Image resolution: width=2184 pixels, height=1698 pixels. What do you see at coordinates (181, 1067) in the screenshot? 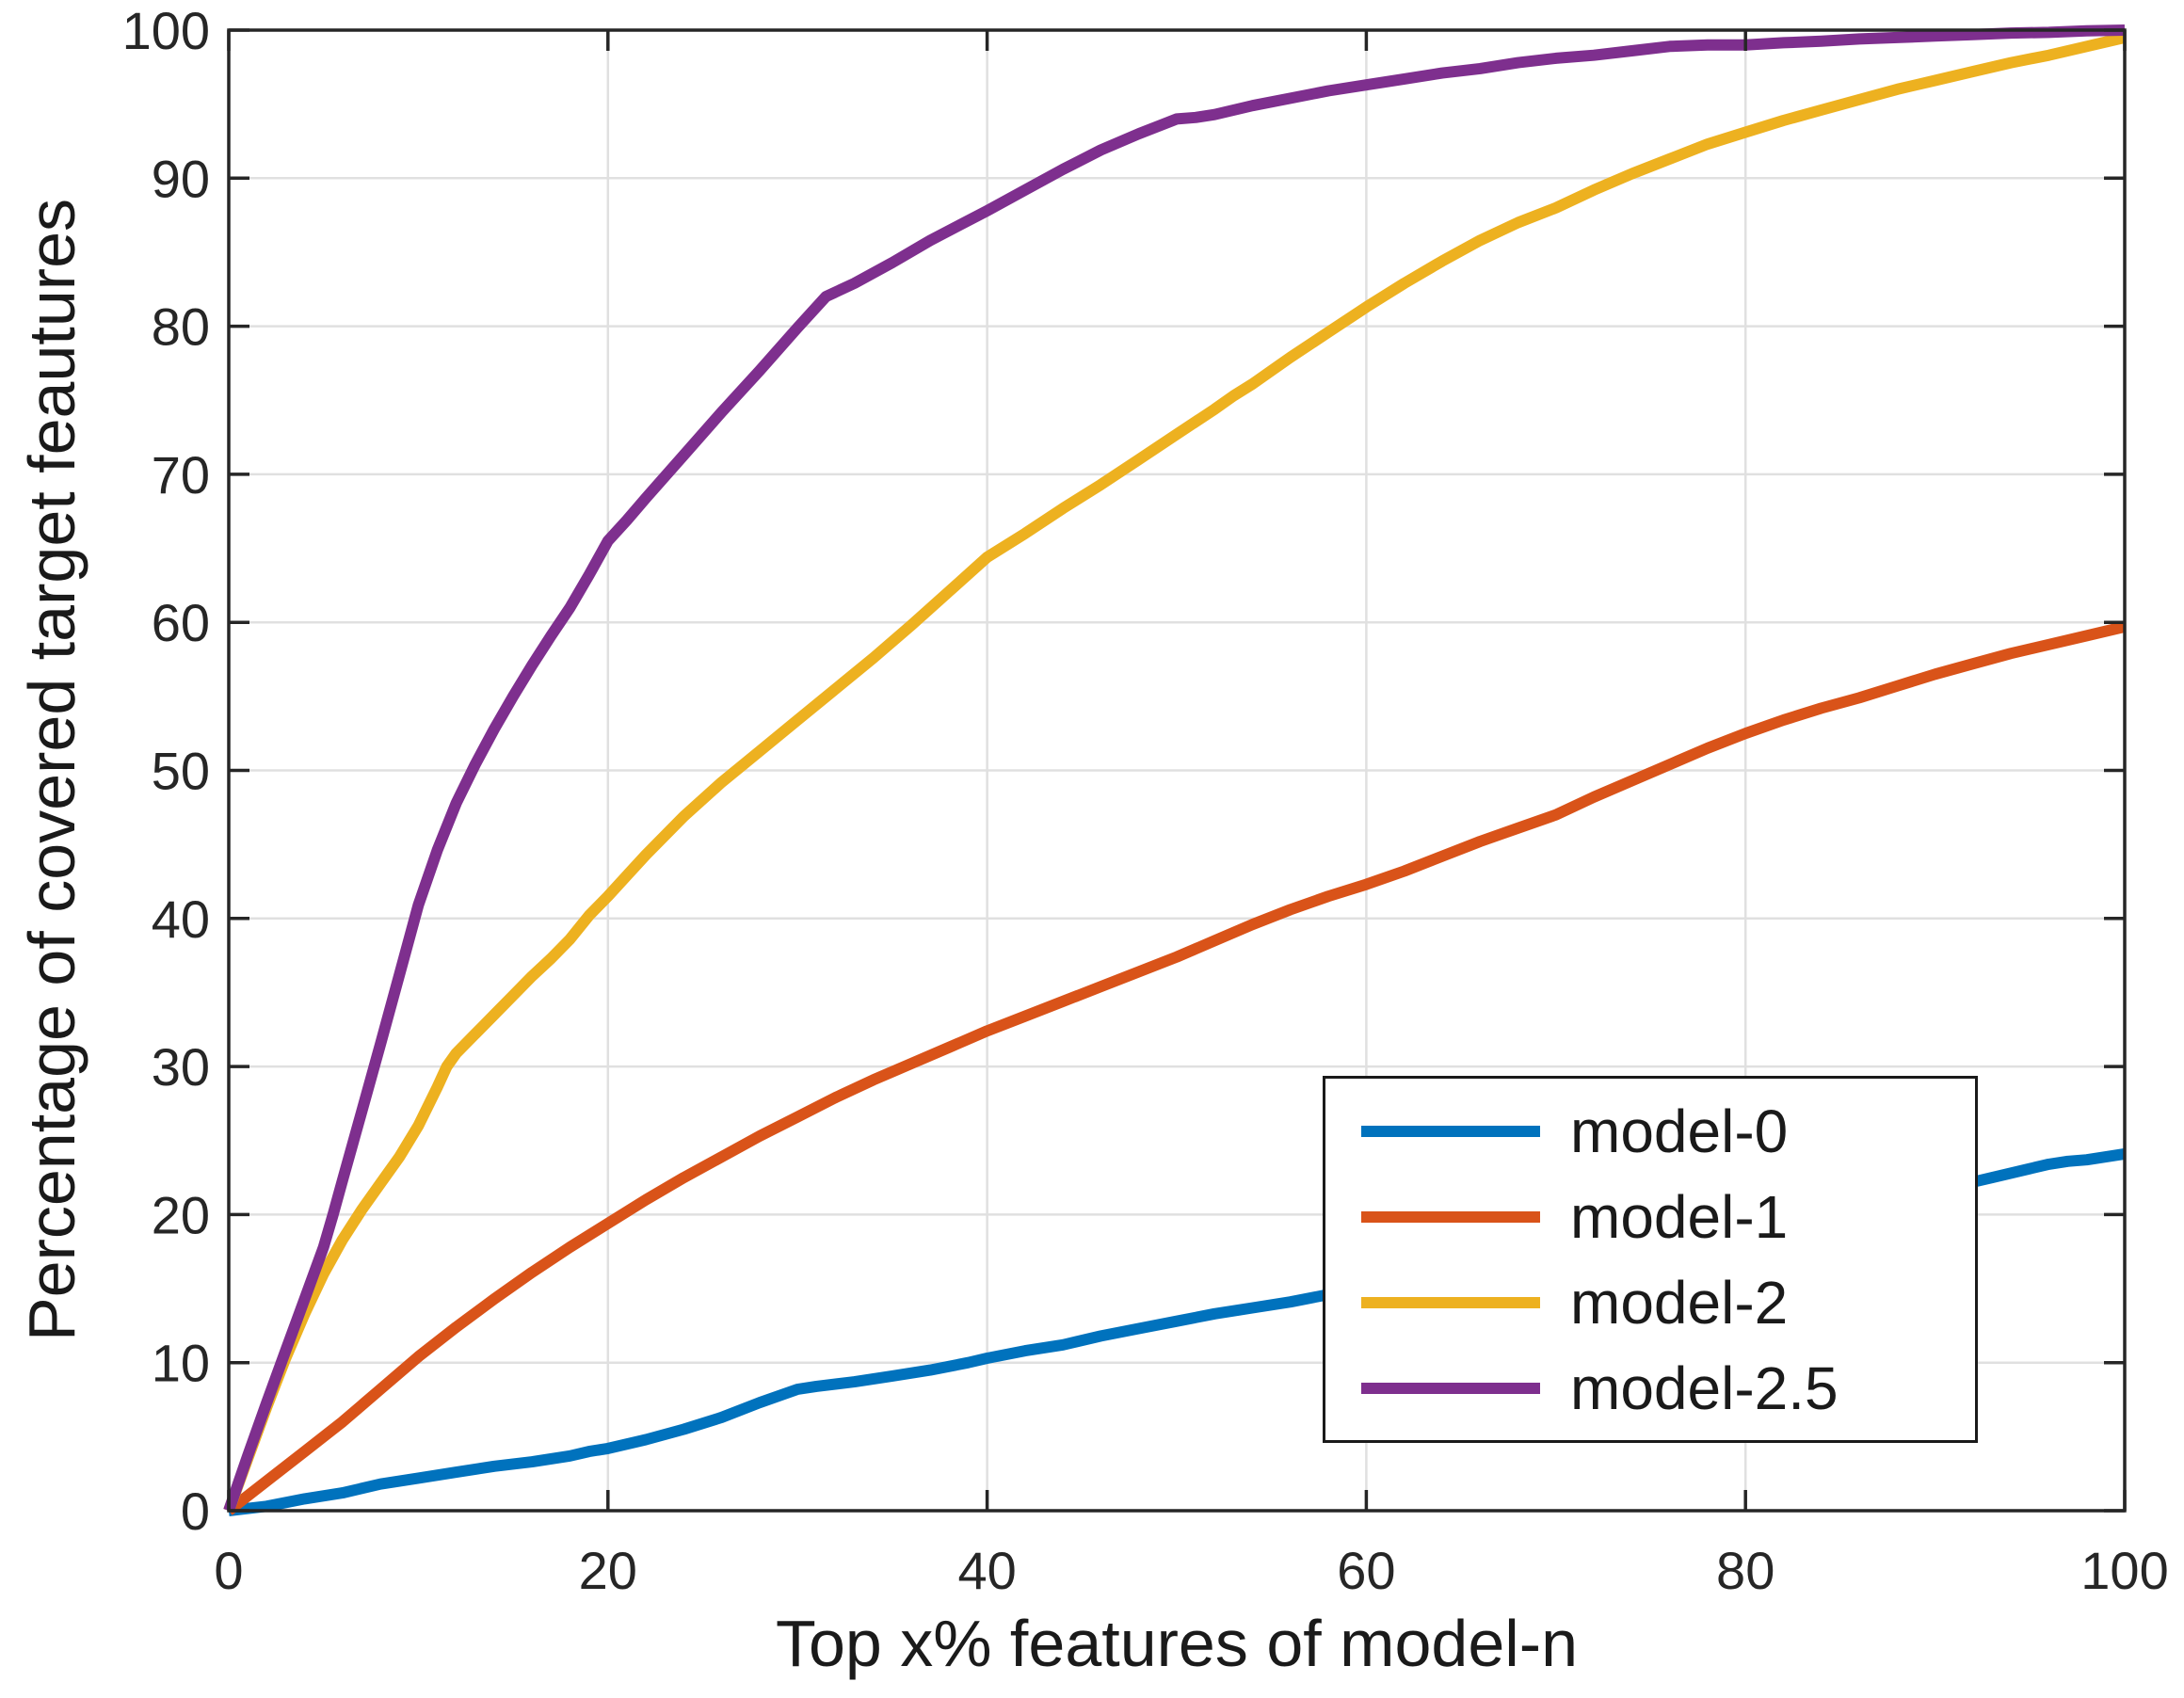
I see `y-tick-label: 30` at bounding box center [181, 1067].